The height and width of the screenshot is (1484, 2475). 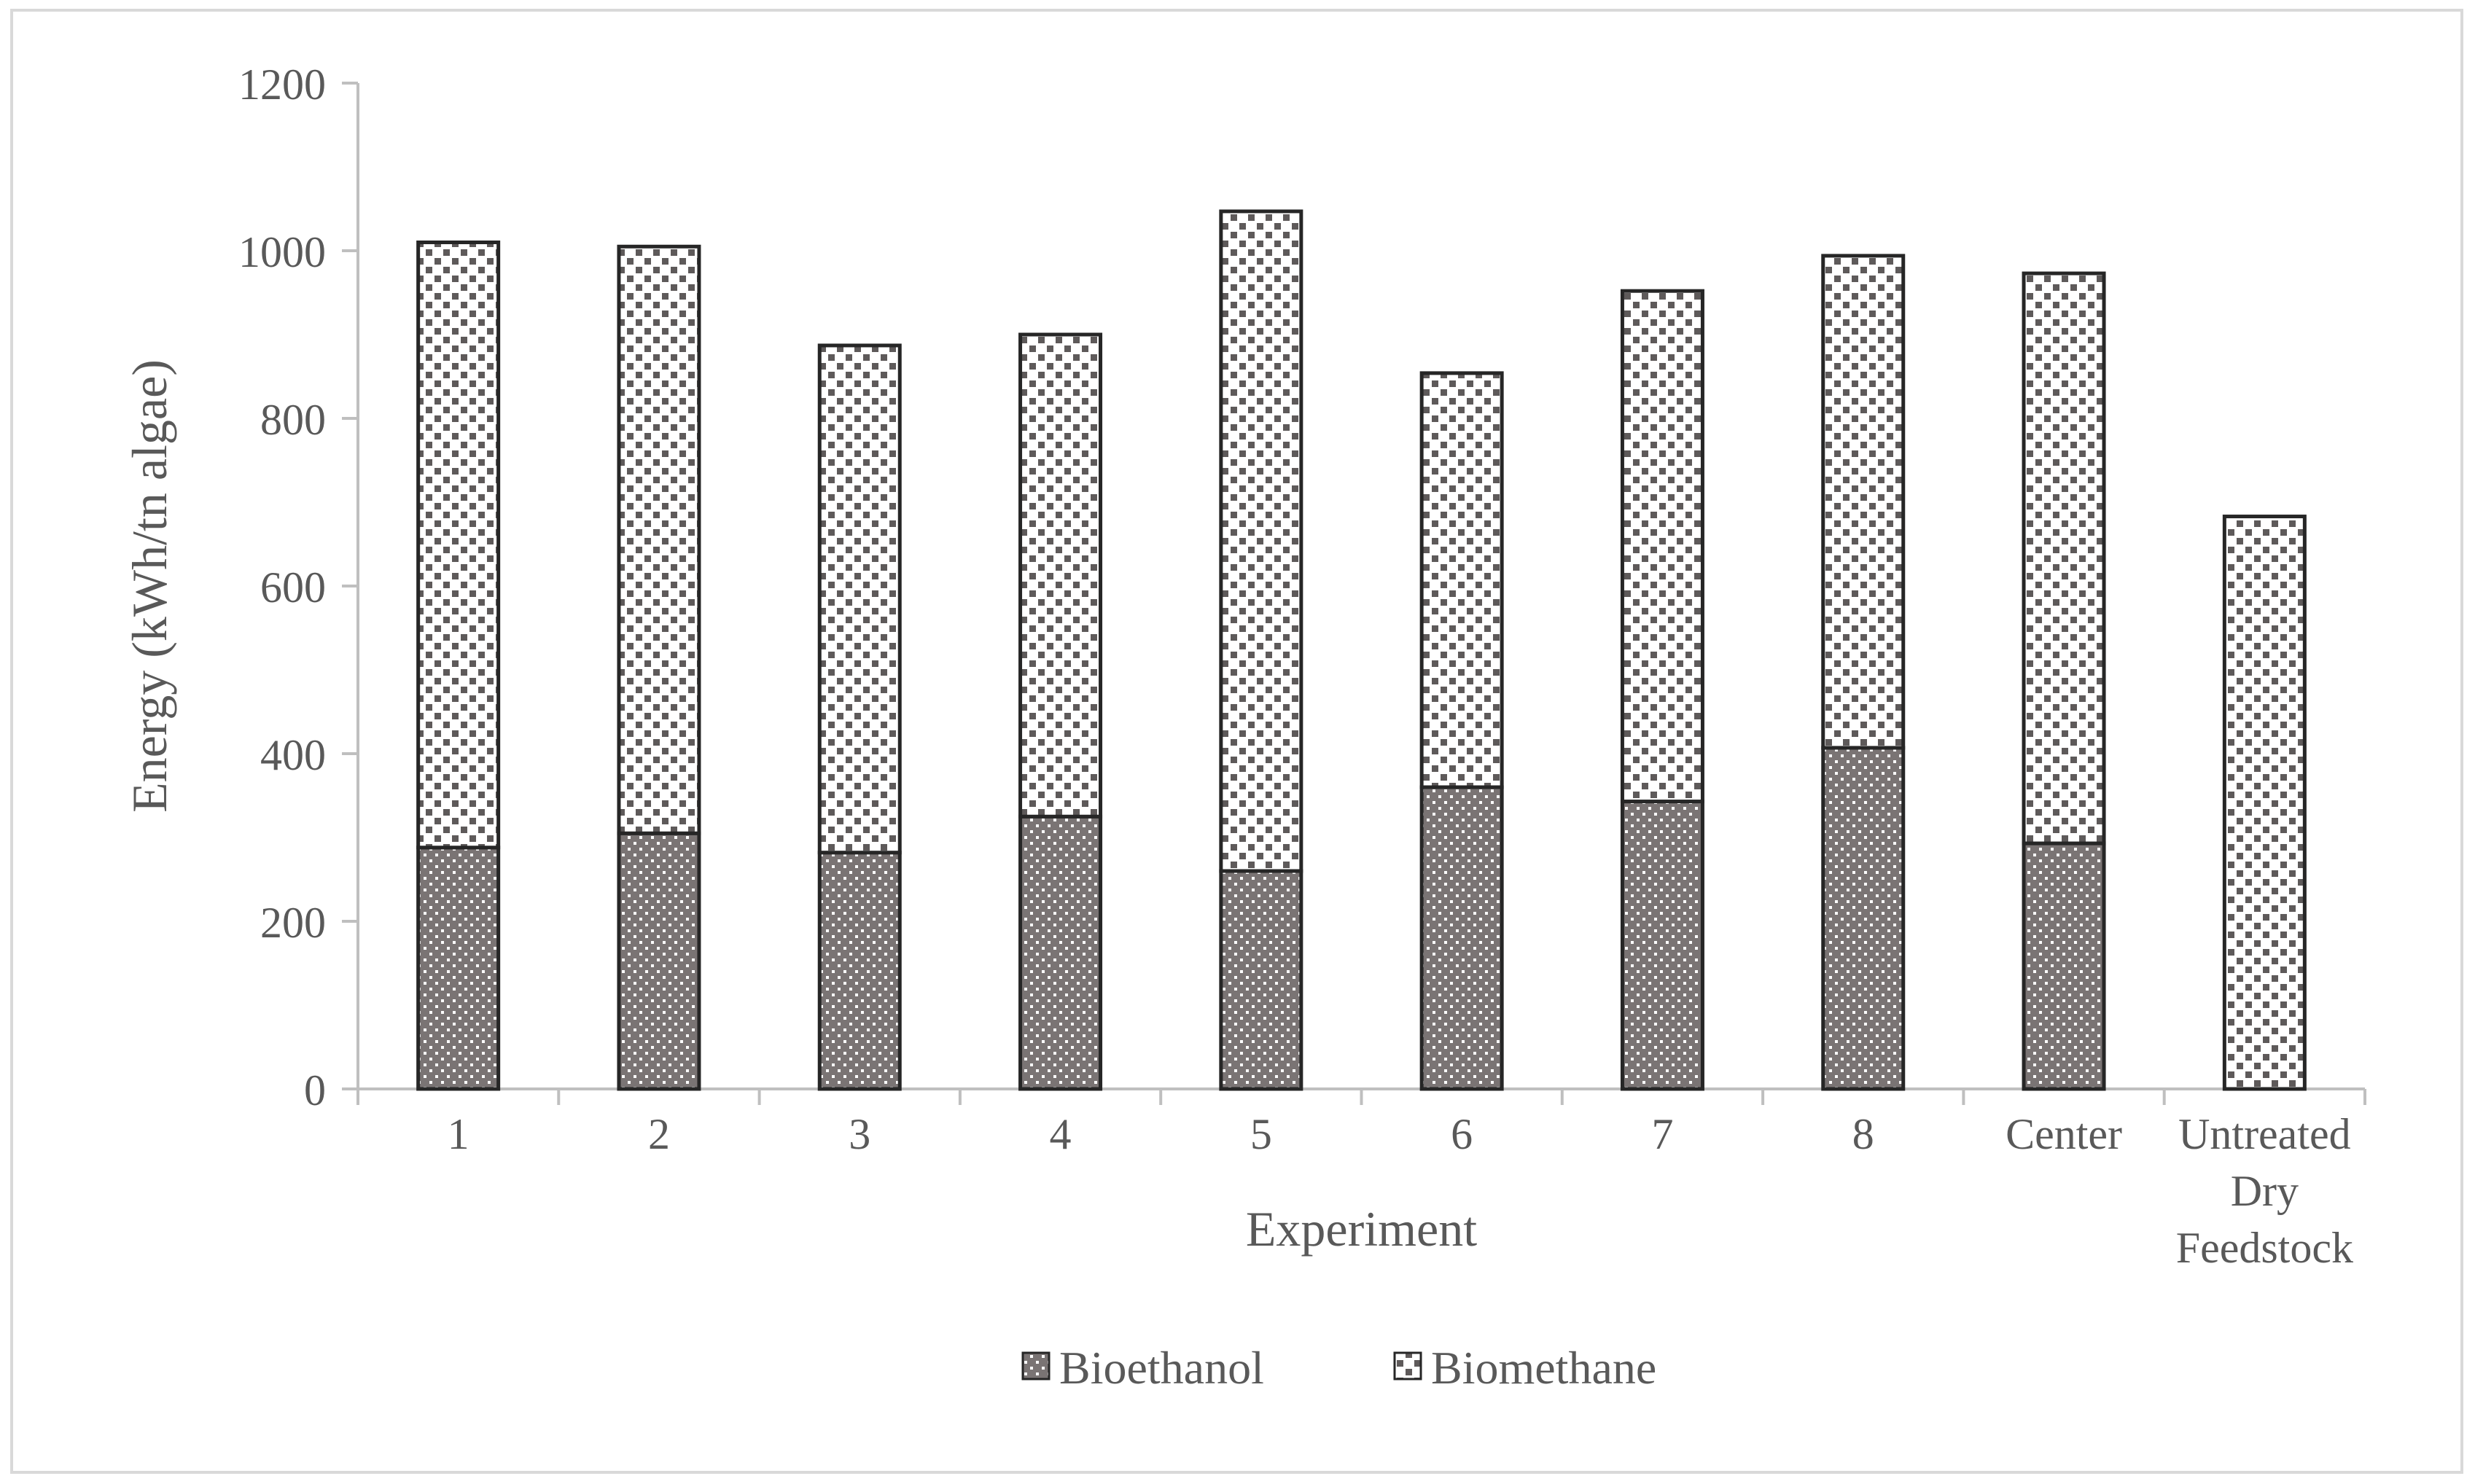 I want to click on x-tick-label: Untreated Dry Feedstock, so click(x=2264, y=1191).